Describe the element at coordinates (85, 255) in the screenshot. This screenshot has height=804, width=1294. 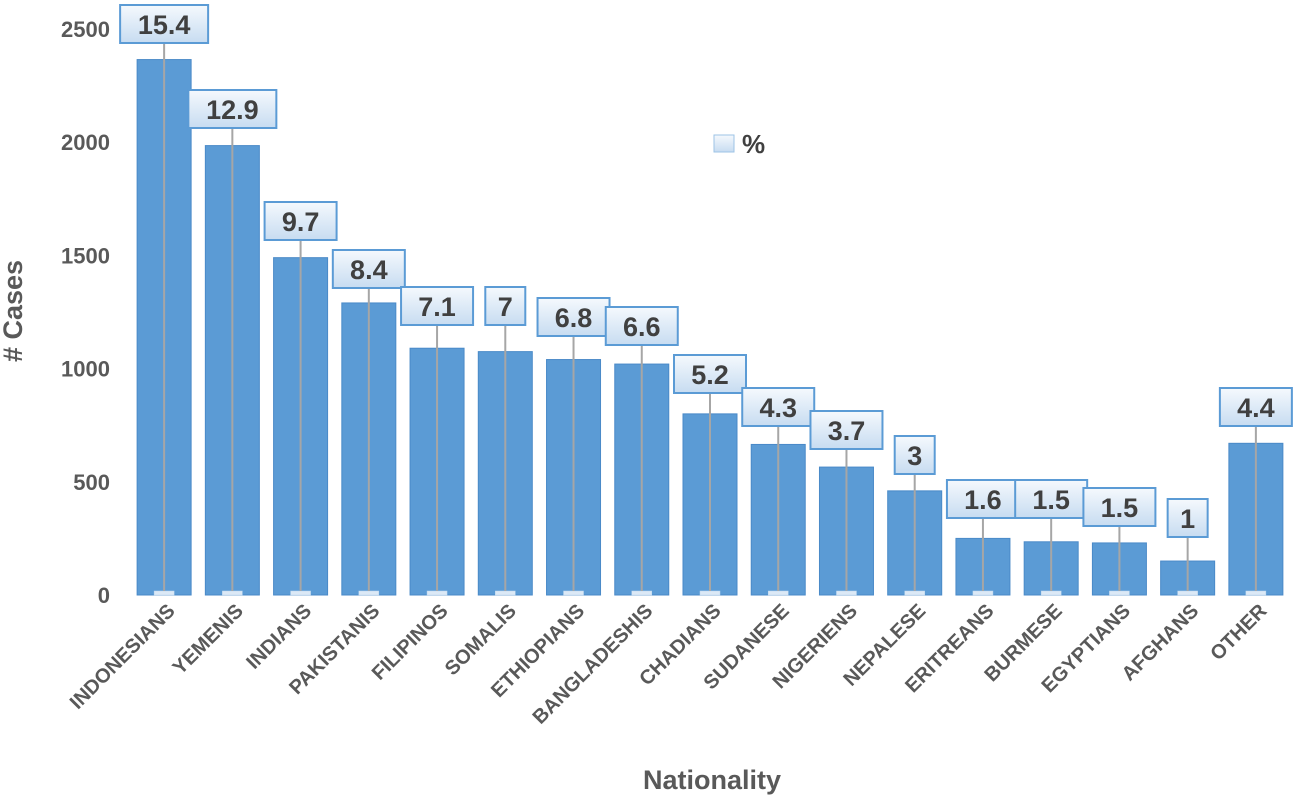
I see `y-tick-label: 1500` at that location.